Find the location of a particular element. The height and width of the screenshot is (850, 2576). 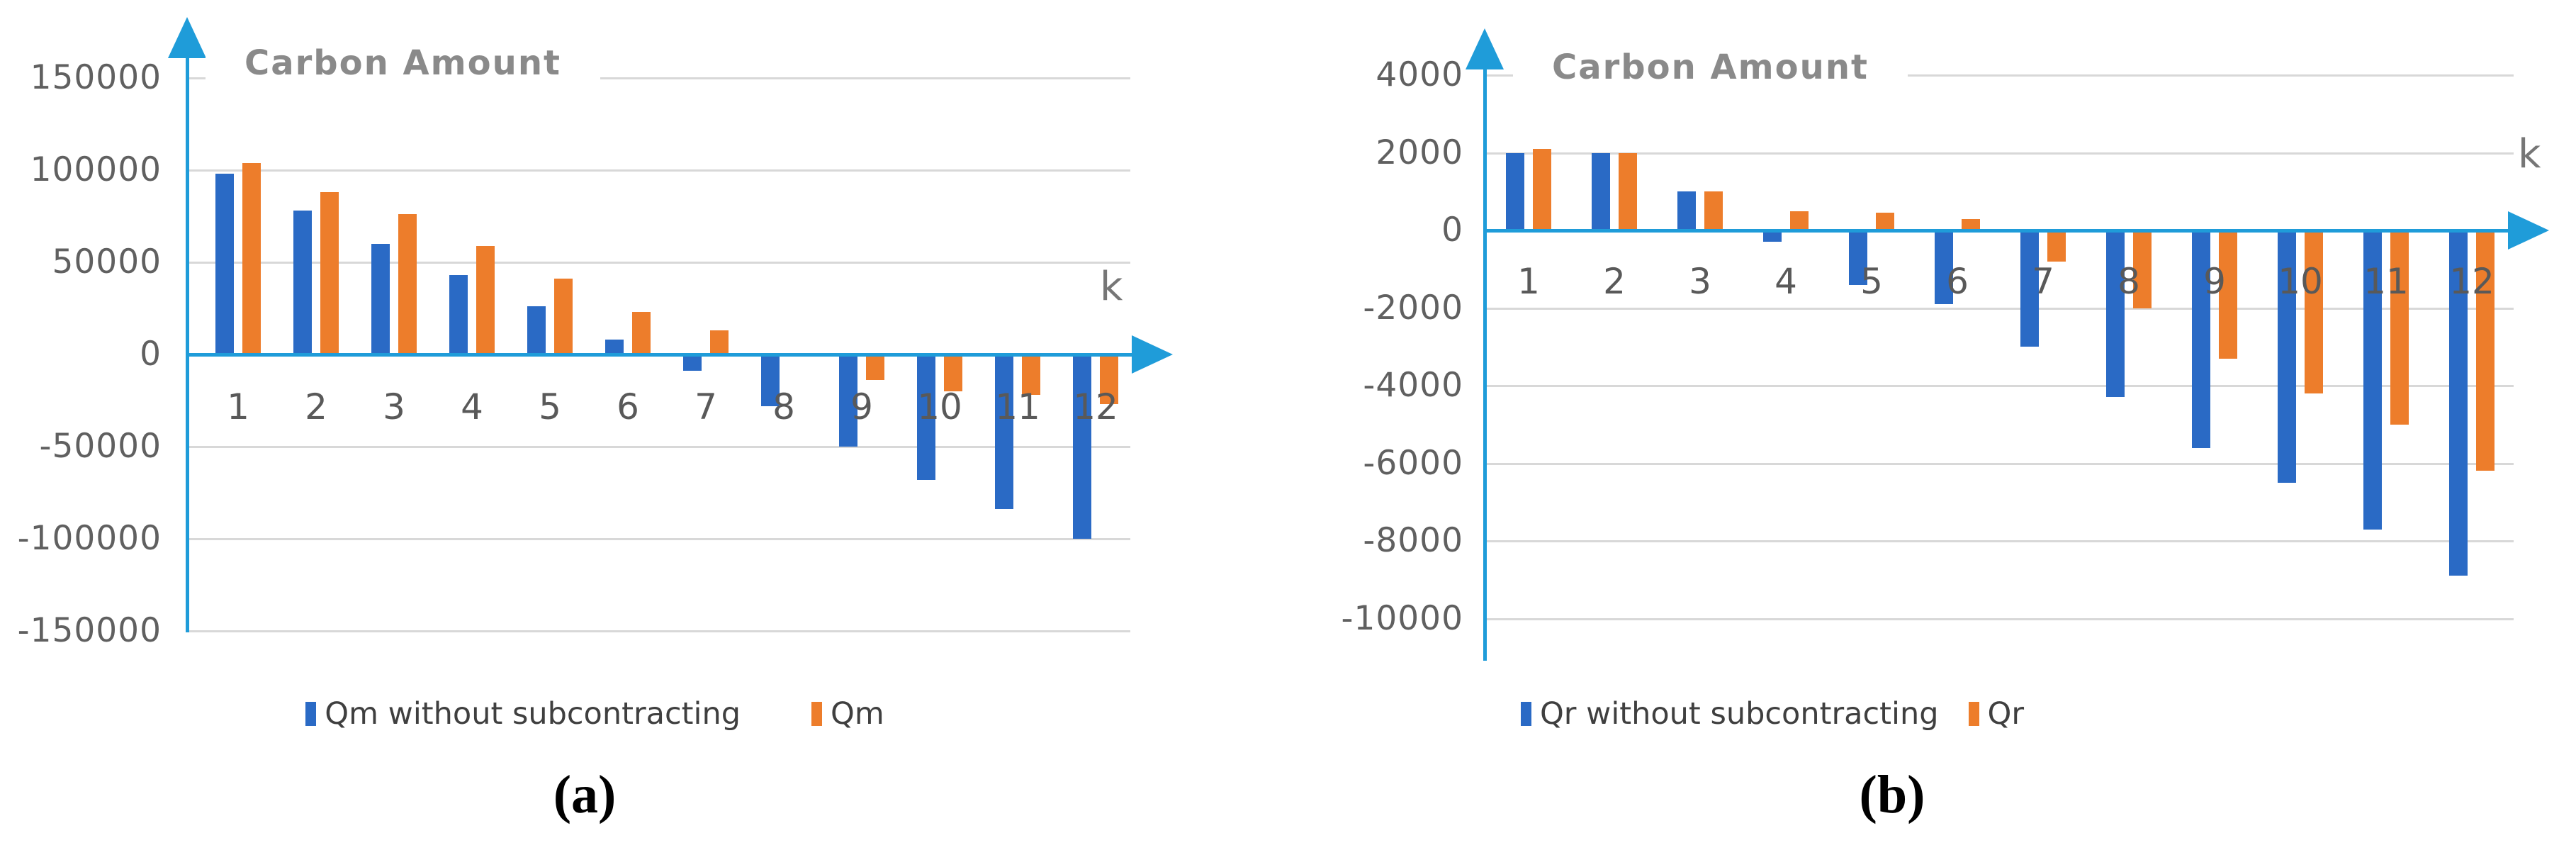

y-axis-tick-label: -100000 is located at coordinates (89, 538).